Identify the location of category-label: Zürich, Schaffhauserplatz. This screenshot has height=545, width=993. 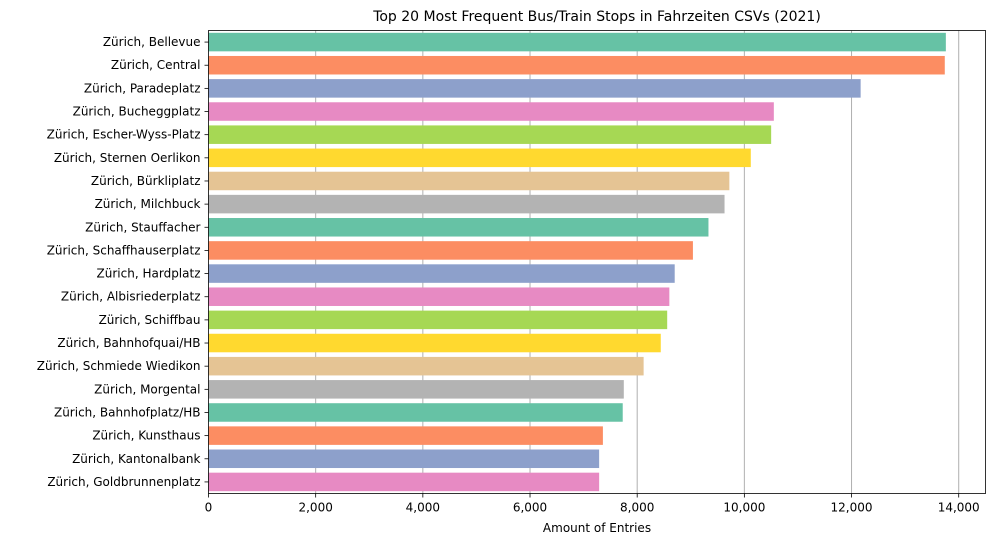
(124, 250).